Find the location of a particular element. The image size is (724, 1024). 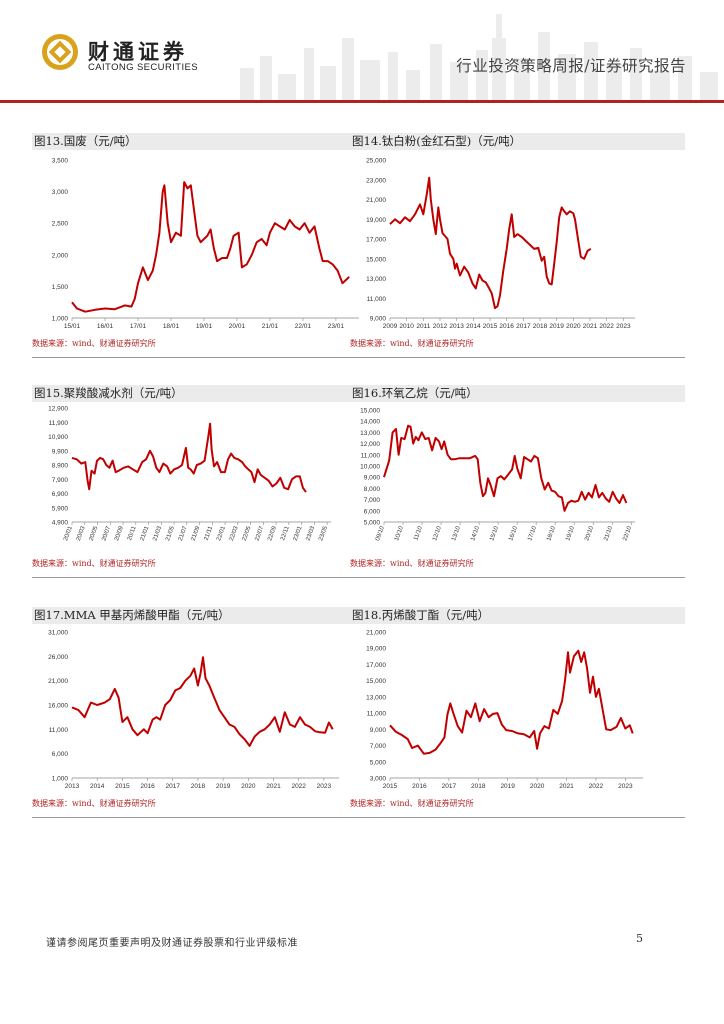

x-tick-label: 23/01 is located at coordinates (336, 326).